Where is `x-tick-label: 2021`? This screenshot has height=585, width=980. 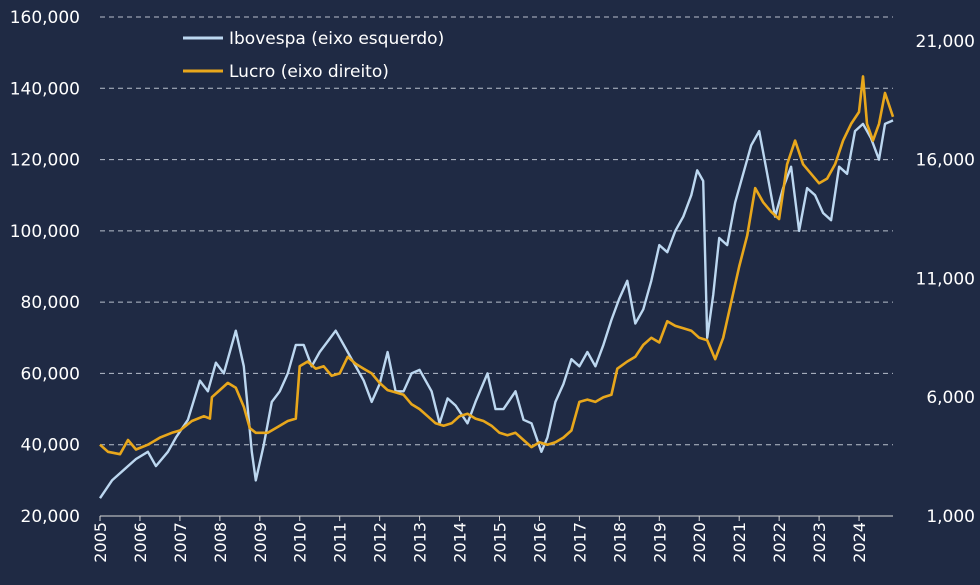 x-tick-label: 2021 is located at coordinates (739, 542).